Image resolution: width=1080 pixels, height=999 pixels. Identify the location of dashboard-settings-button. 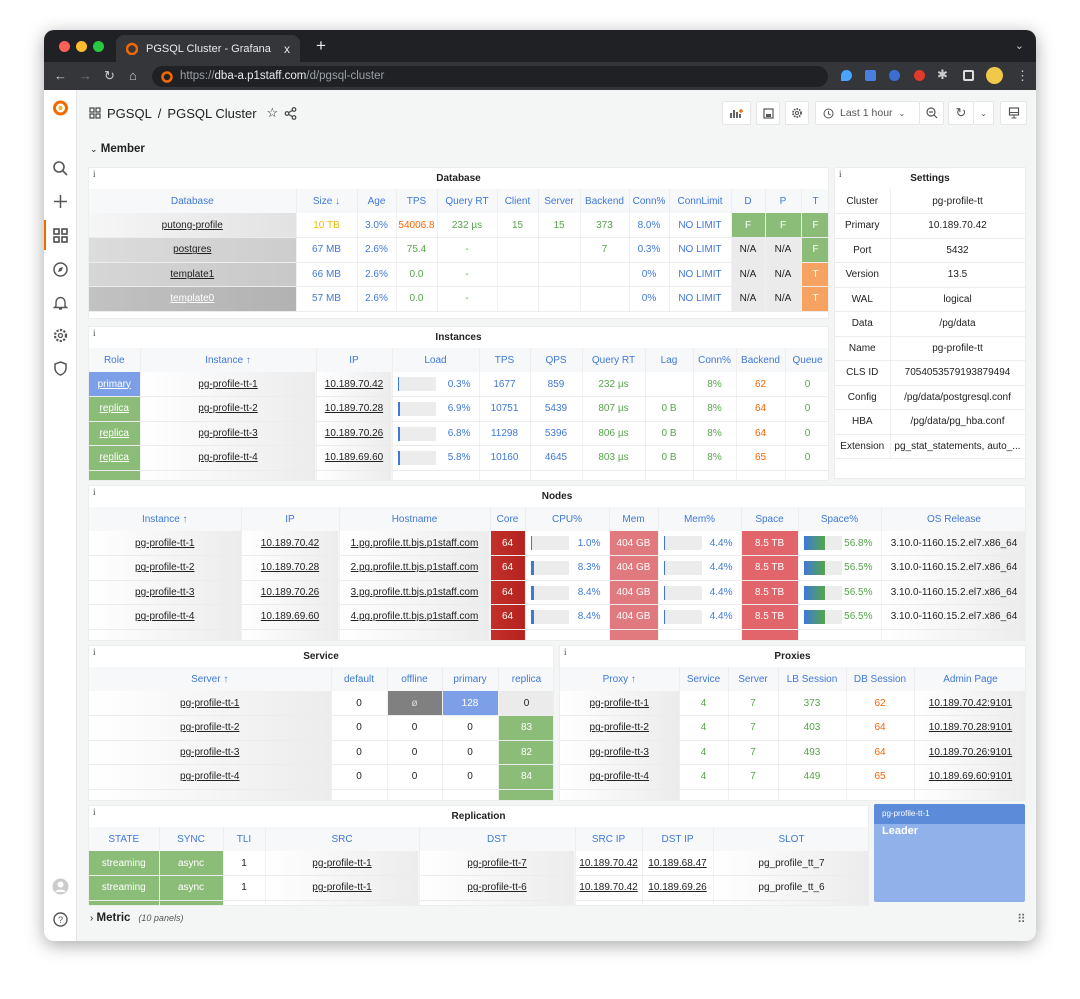
(797, 113).